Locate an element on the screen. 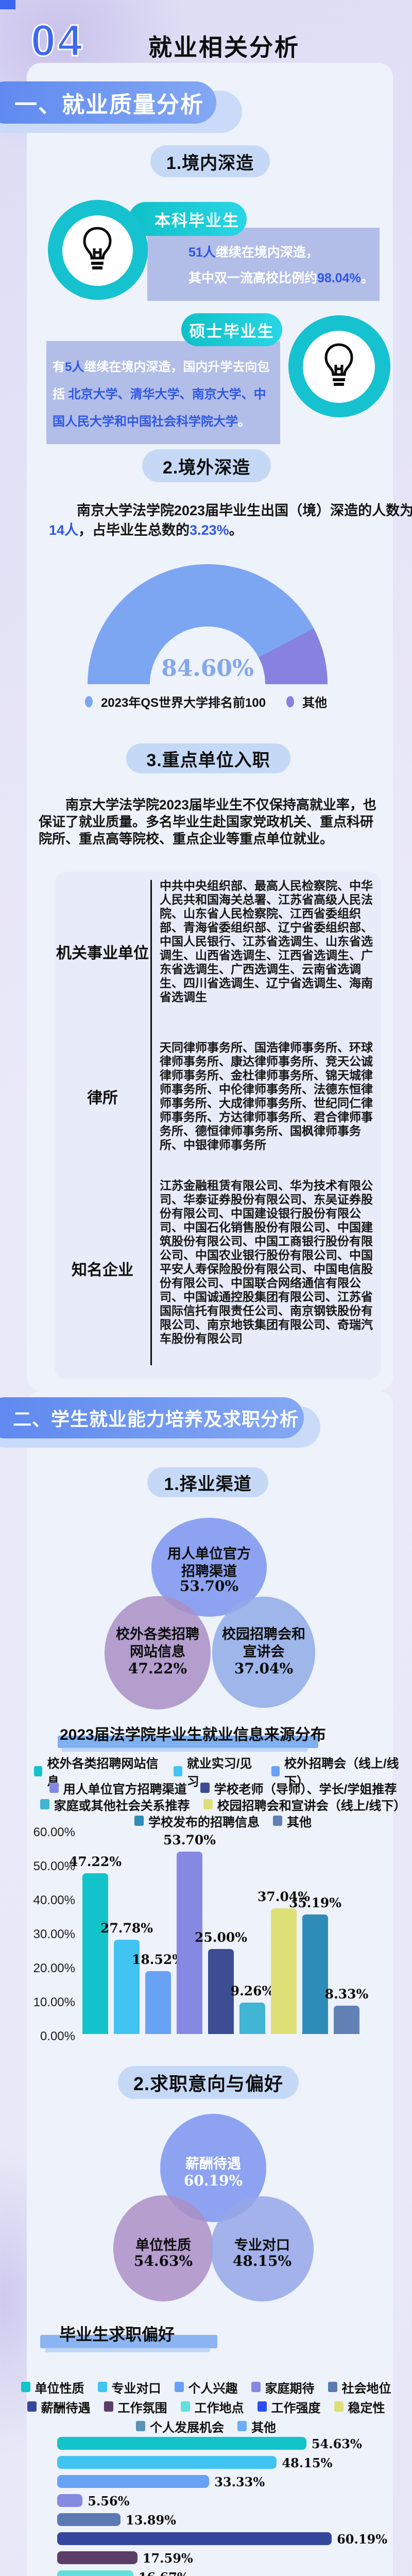 The height and width of the screenshot is (2576, 412). row-label: 机关事业单位 is located at coordinates (102, 953).